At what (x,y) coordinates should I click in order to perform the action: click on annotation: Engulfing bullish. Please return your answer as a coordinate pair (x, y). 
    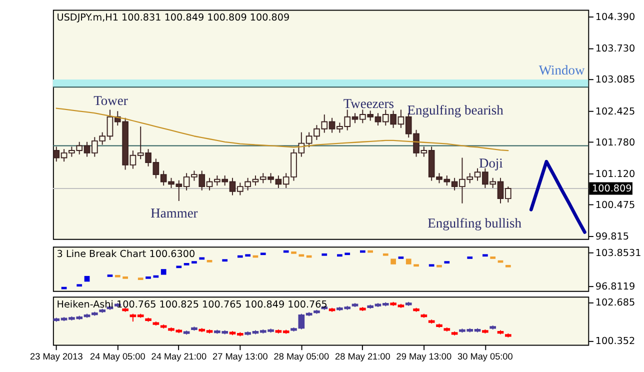
    Looking at the image, I should click on (475, 222).